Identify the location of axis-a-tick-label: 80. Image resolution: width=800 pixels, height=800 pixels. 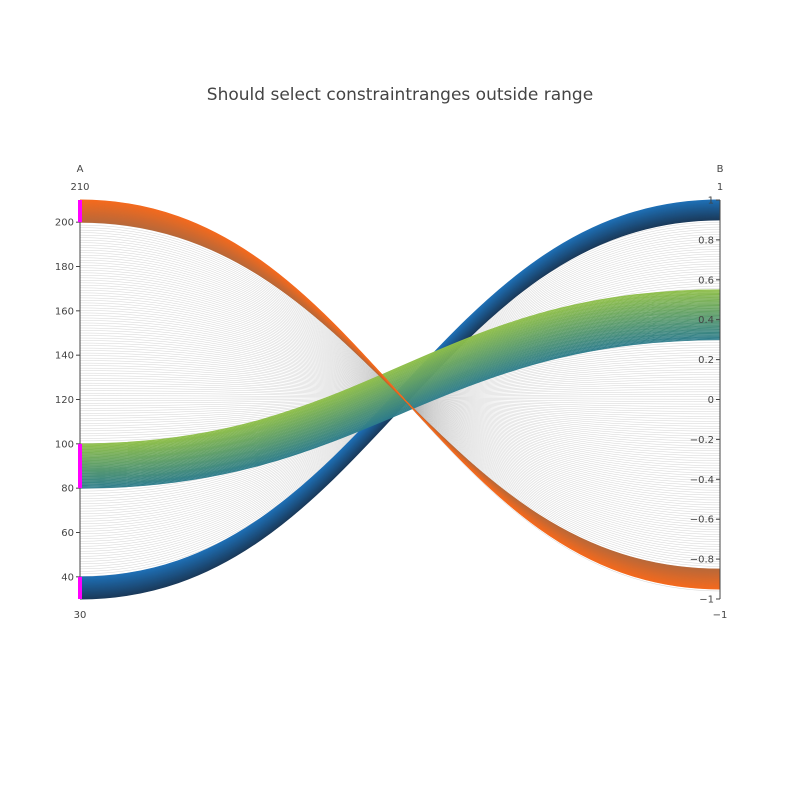
(67, 489).